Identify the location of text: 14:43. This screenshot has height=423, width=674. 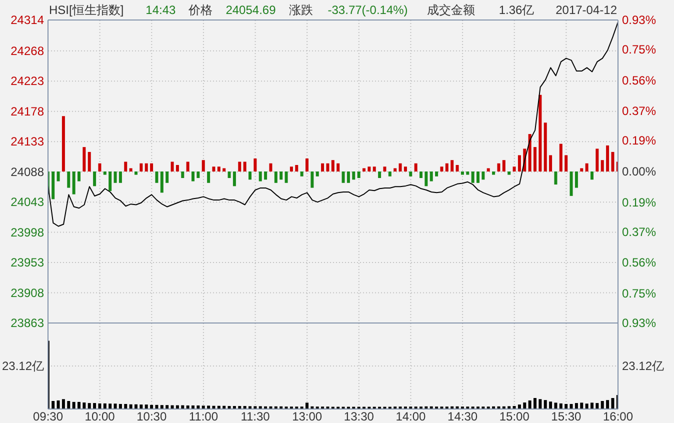
(161, 10).